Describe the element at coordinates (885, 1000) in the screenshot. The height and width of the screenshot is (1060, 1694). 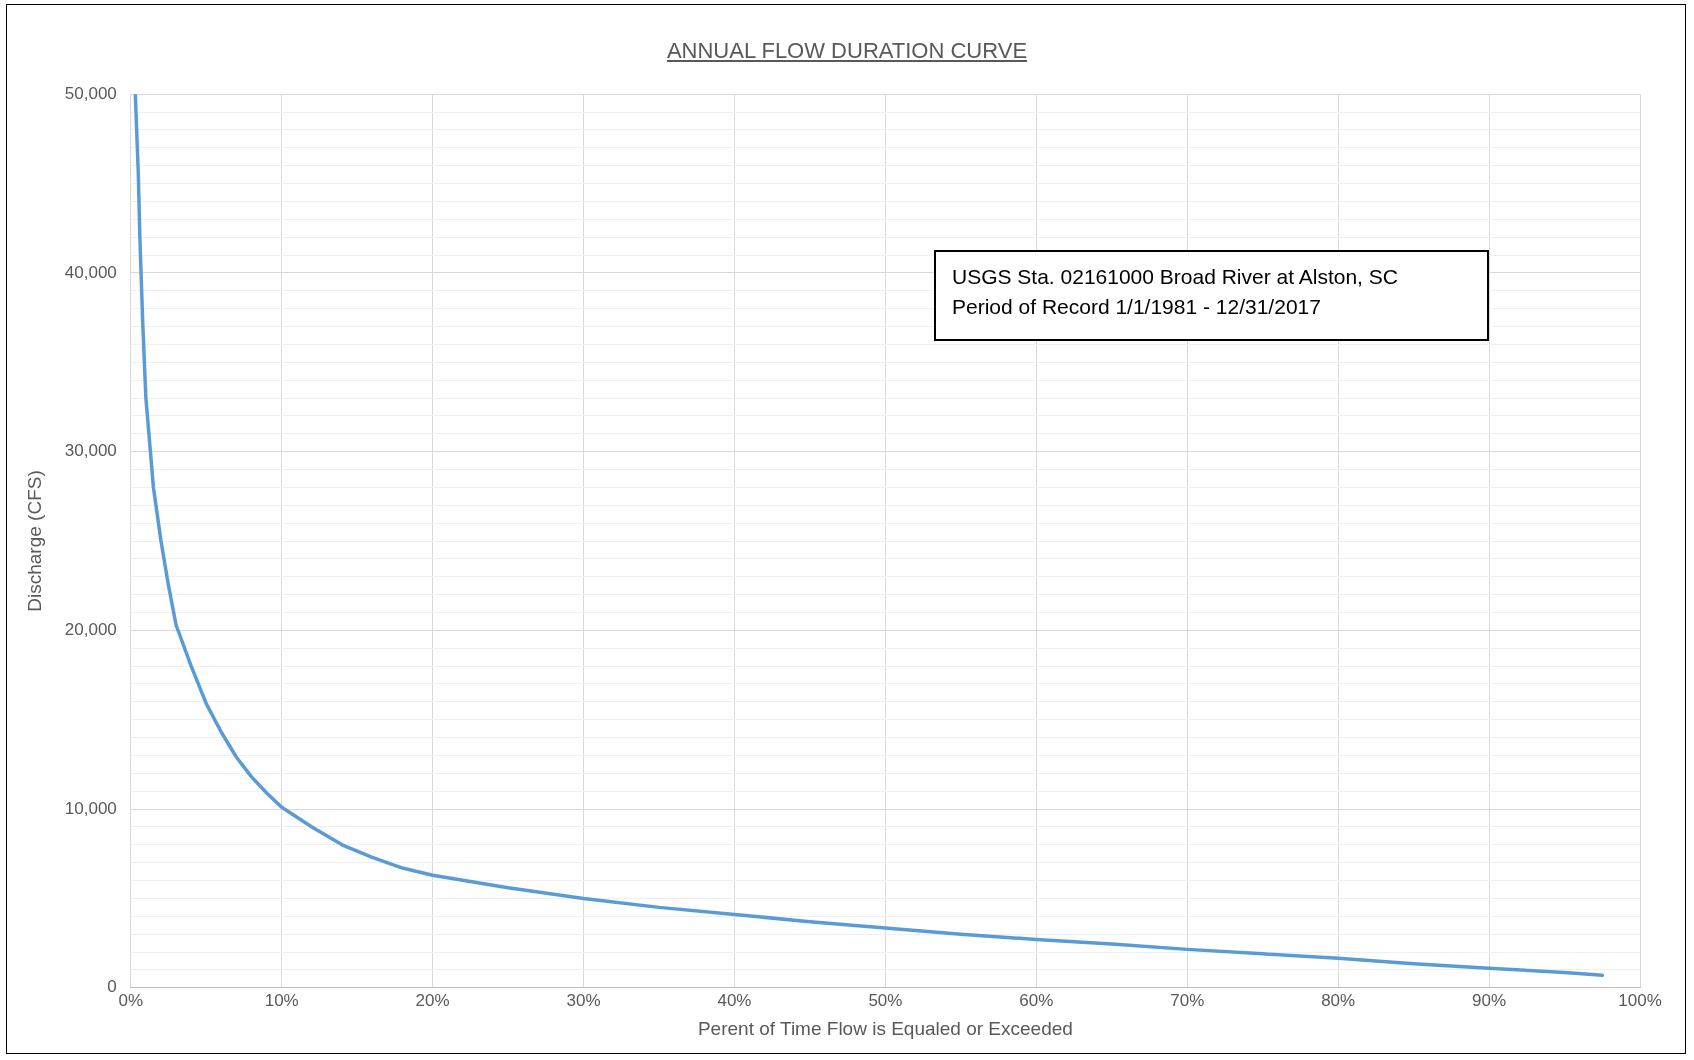
I see `x-tick-label: 50%` at that location.